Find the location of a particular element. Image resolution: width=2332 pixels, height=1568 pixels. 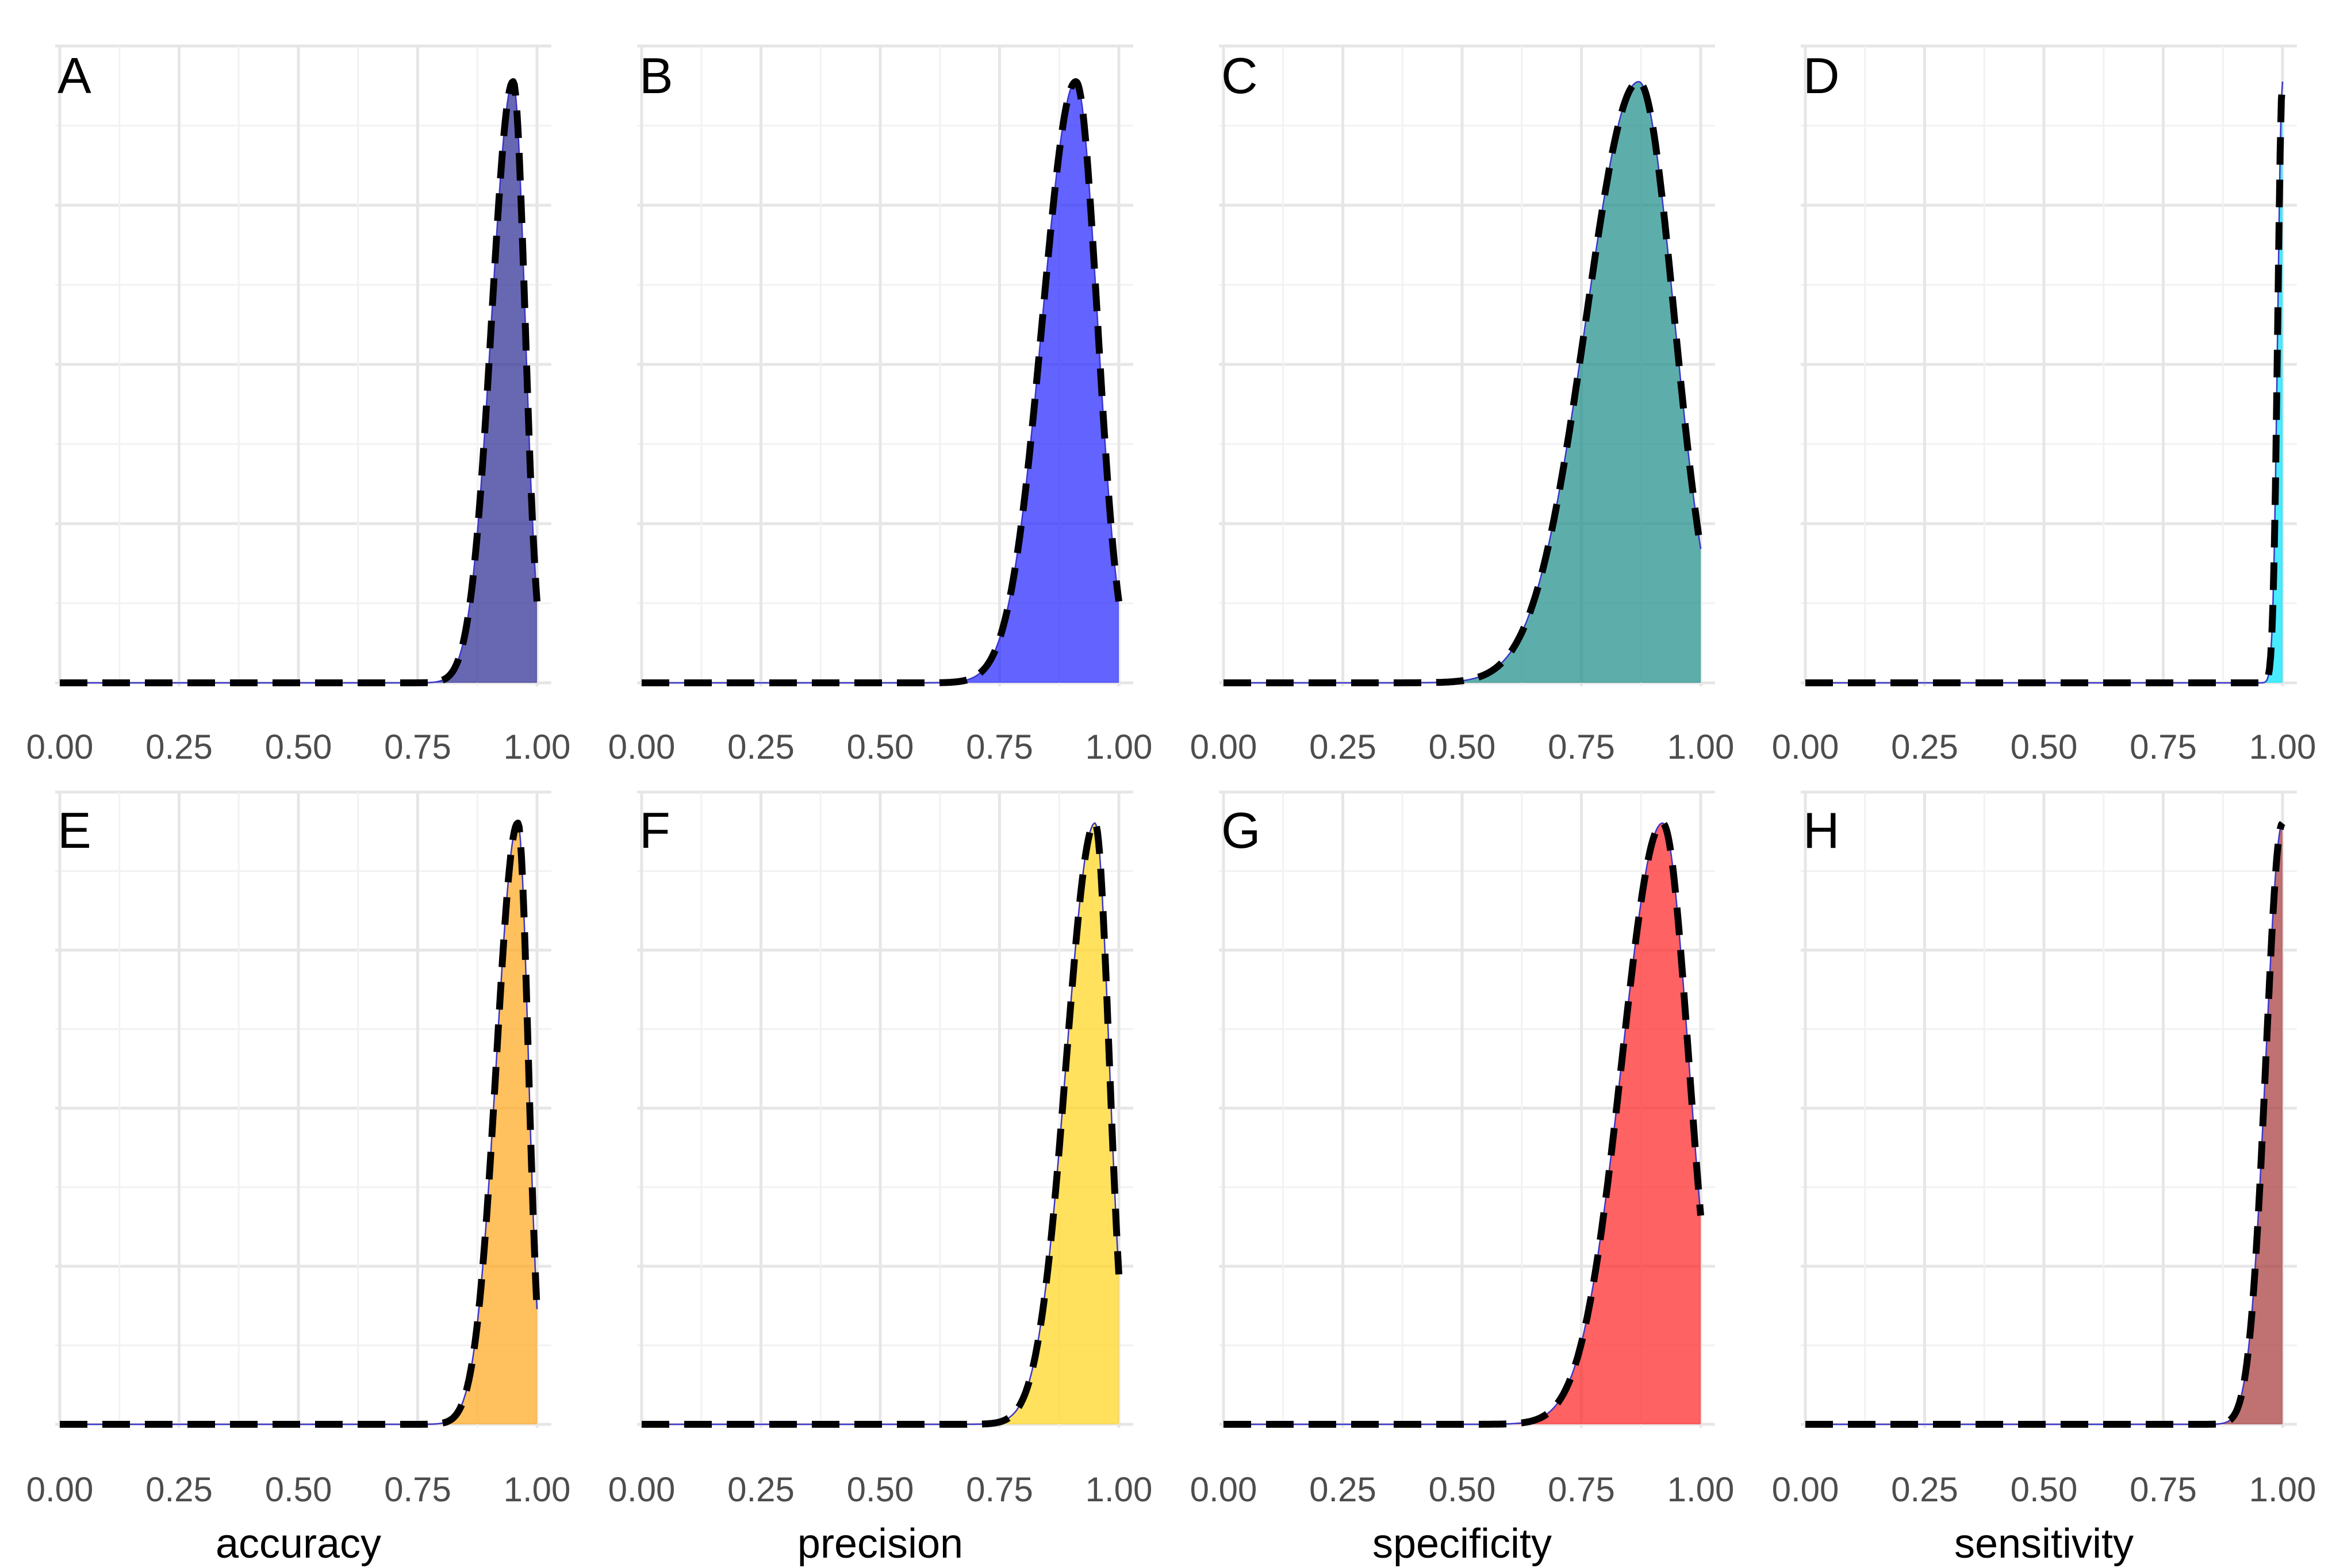

panel-letter-e: E is located at coordinates (74, 831).